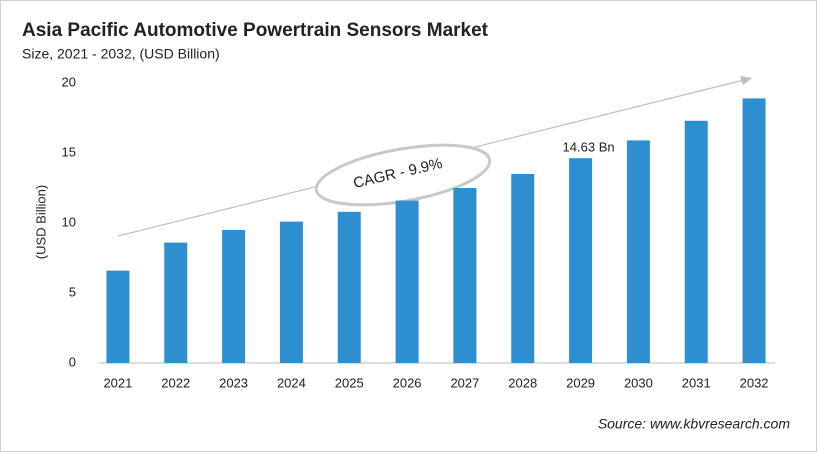 This screenshot has height=452, width=817. Describe the element at coordinates (694, 424) in the screenshot. I see `source: Source: www.kbvresearch.com` at that location.